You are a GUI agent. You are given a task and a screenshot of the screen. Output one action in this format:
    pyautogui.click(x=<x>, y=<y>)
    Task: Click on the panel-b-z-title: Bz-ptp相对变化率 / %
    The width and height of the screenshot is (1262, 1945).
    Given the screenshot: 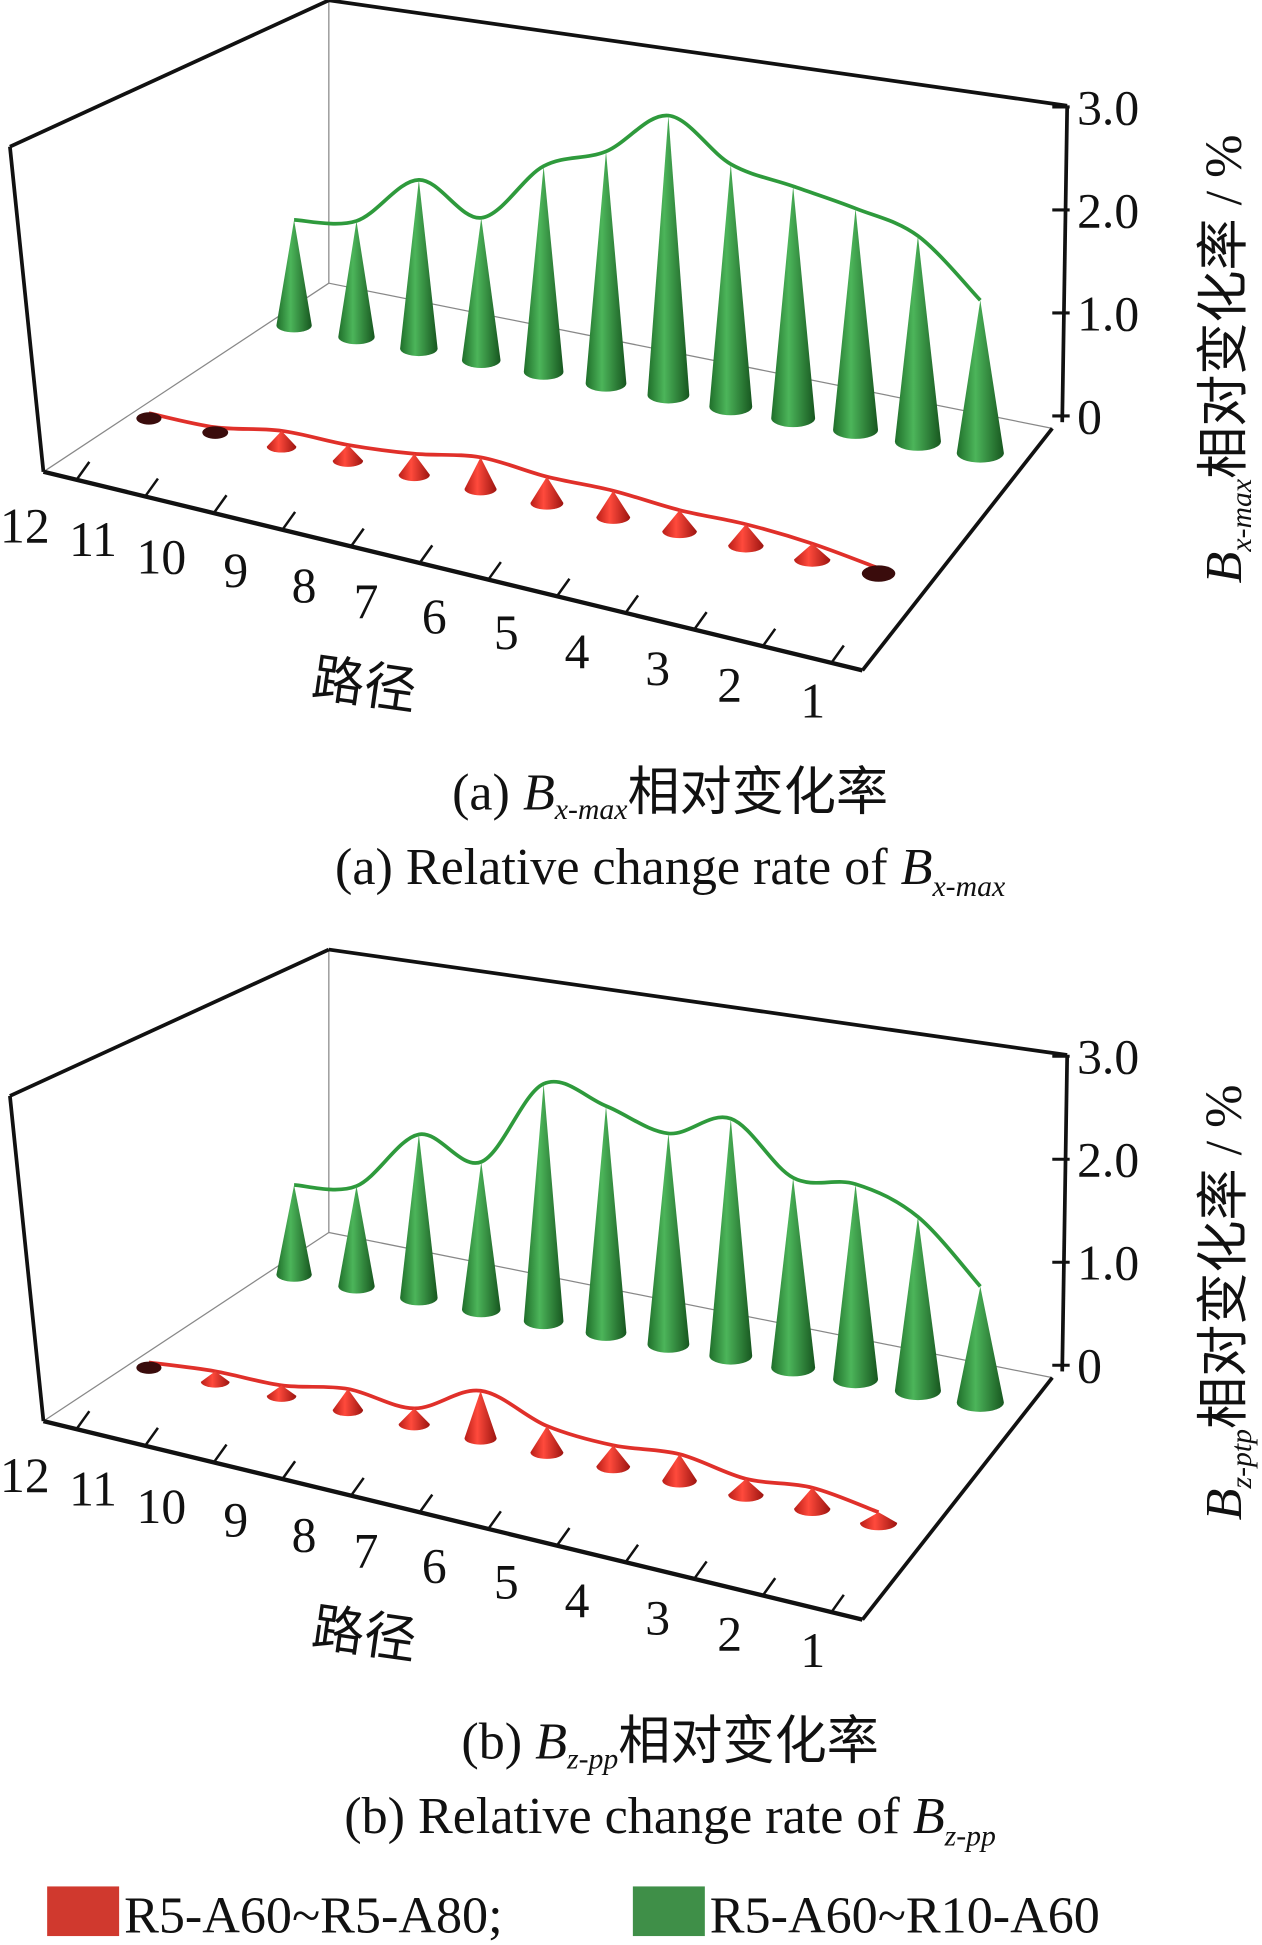 What is the action you would take?
    pyautogui.click(x=1227, y=1302)
    